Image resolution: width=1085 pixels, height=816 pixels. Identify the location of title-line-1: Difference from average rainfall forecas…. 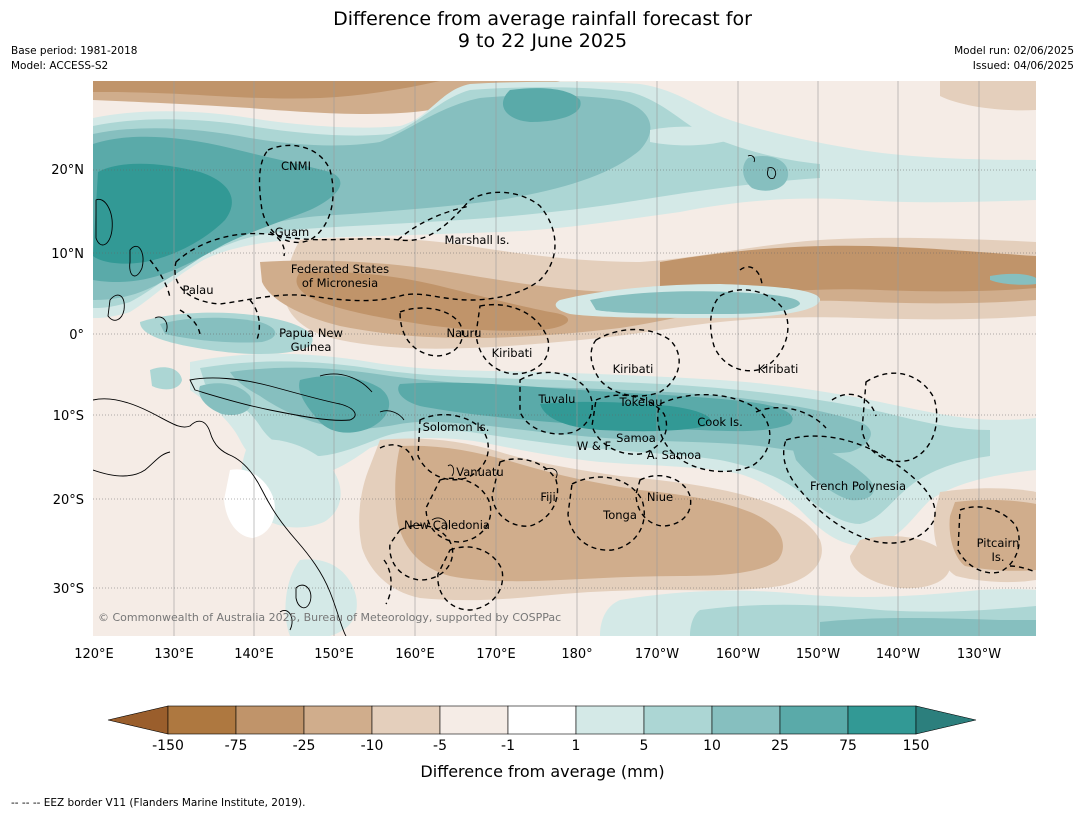
(542, 19).